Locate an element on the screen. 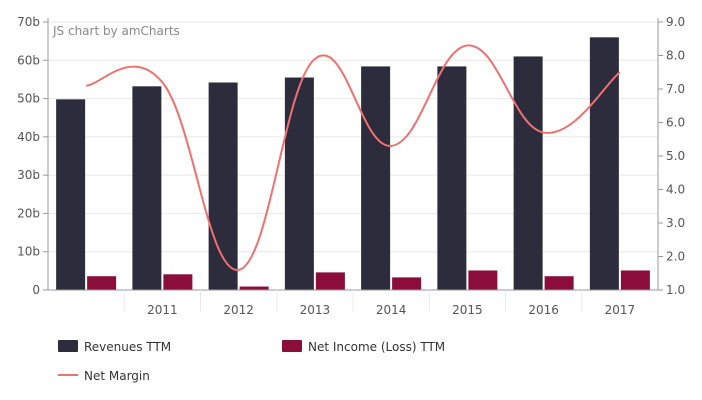  y-right-tick-label: 6.0 is located at coordinates (675, 123).